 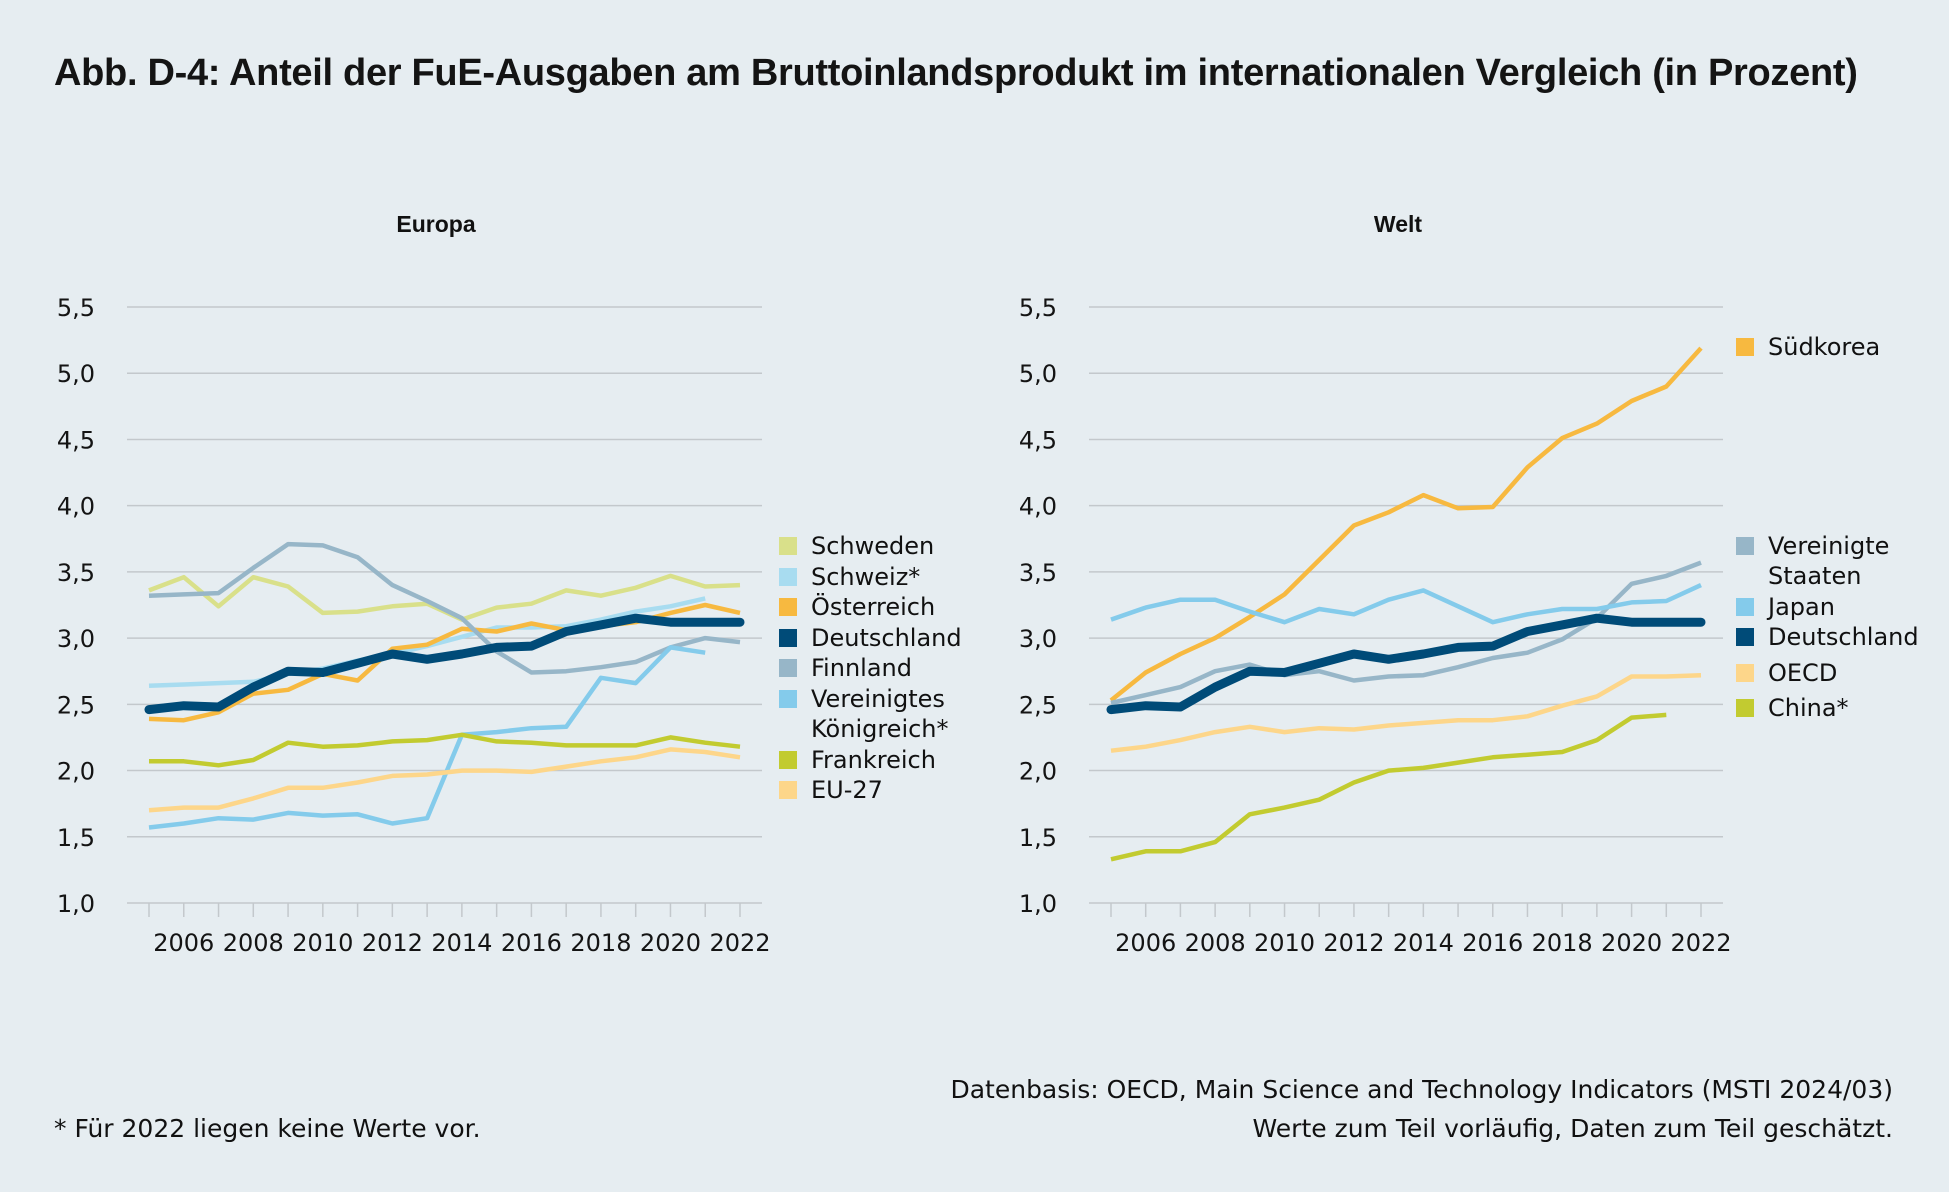 I want to click on legend-item: Österreich, so click(x=870, y=607).